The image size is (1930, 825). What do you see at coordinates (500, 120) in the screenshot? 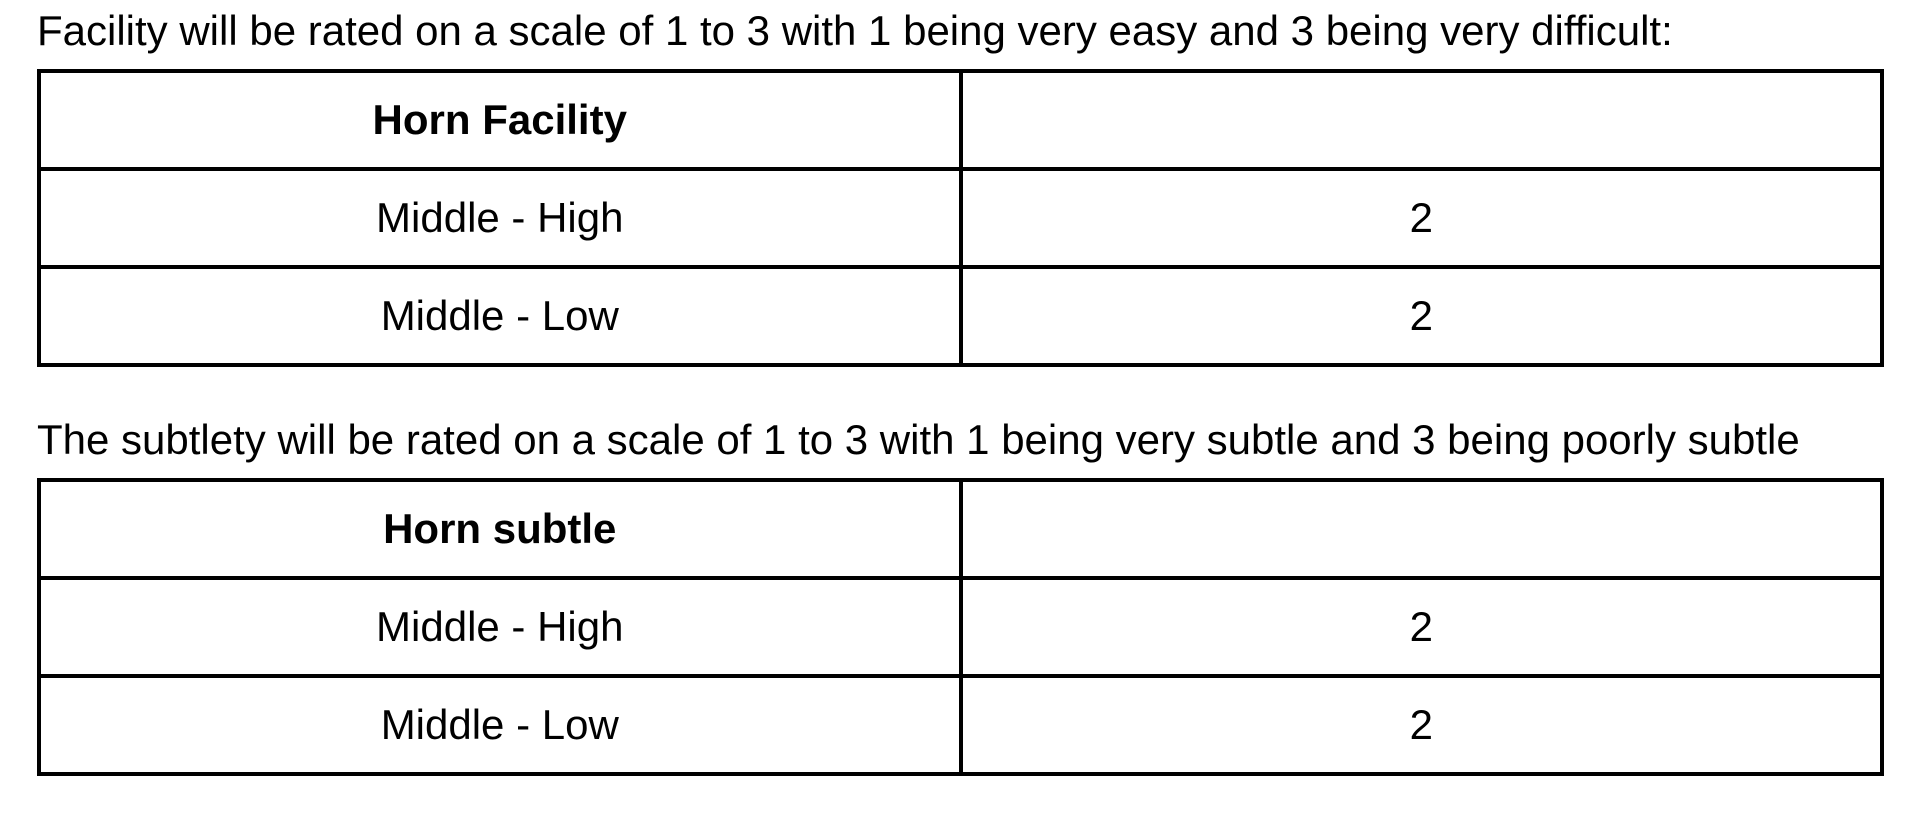
I see `facility-table-header-cell: Horn Facility` at bounding box center [500, 120].